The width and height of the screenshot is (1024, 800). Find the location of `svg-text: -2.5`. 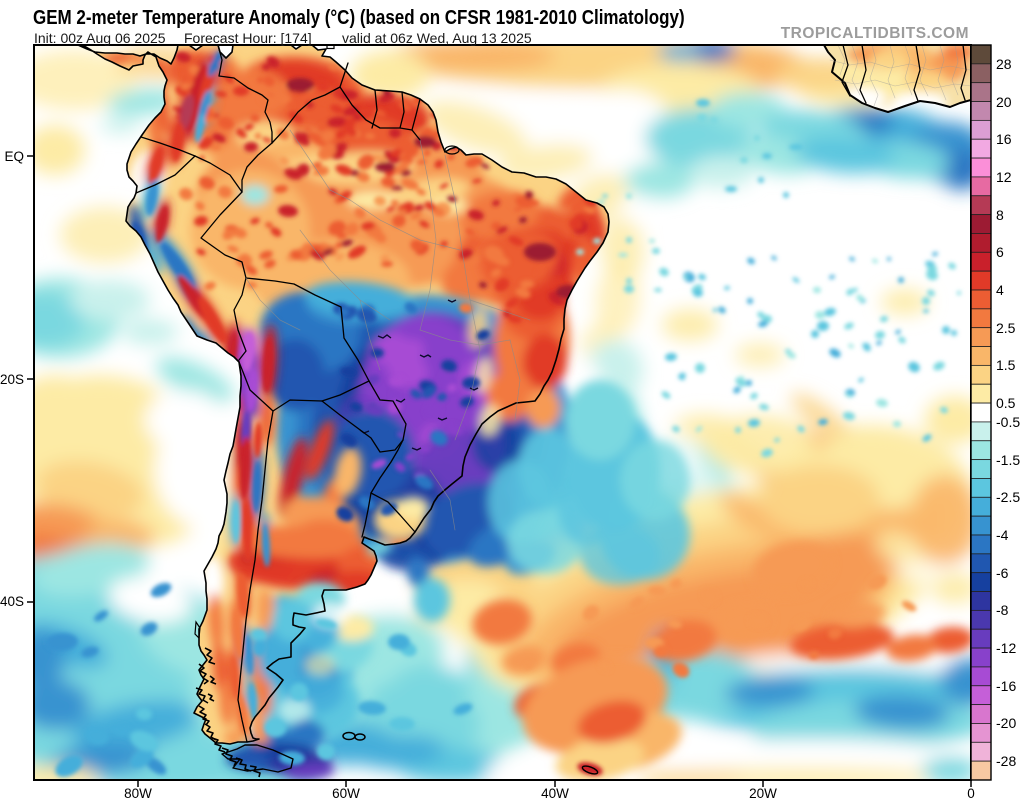

svg-text: -2.5 is located at coordinates (1008, 497).